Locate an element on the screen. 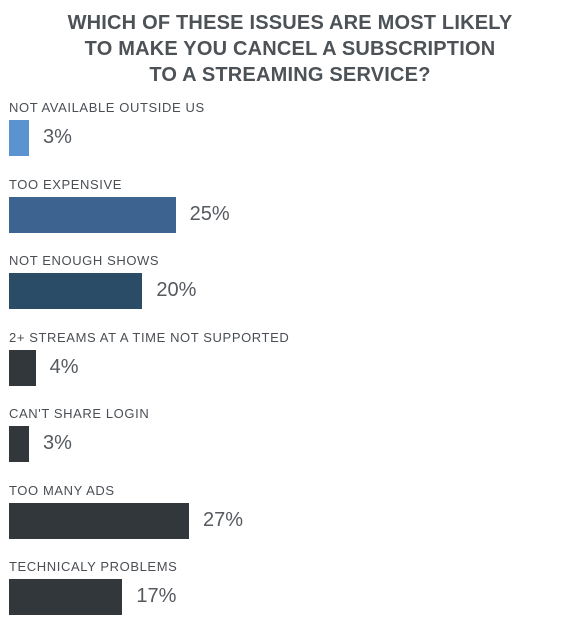  bar-row: NOT ENOUGH SHOWS 20% is located at coordinates (290, 289).